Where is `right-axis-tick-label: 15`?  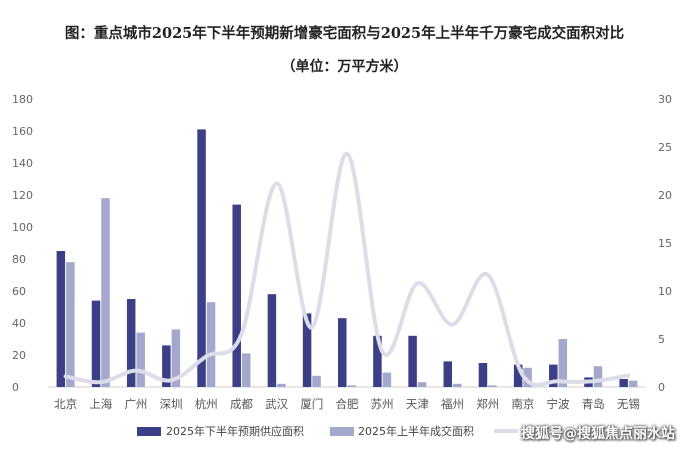 right-axis-tick-label: 15 is located at coordinates (665, 243).